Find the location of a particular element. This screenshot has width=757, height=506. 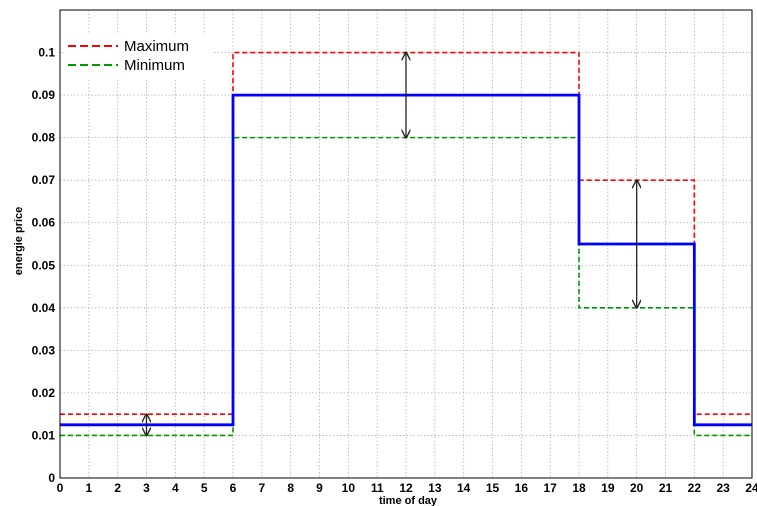

y-axis-ticks: 0 0.01 0.02 0.03 0.04 0.05 0.06 0.07 0.08 0.09 0.1 is located at coordinates (44, 265).